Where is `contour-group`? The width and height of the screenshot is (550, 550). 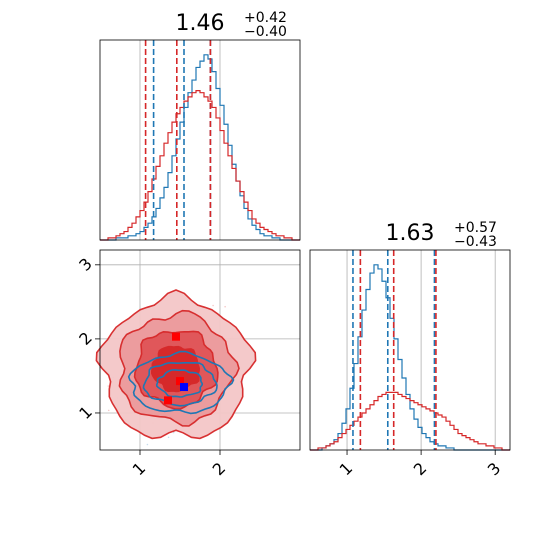
contour-group is located at coordinates (176, 364).